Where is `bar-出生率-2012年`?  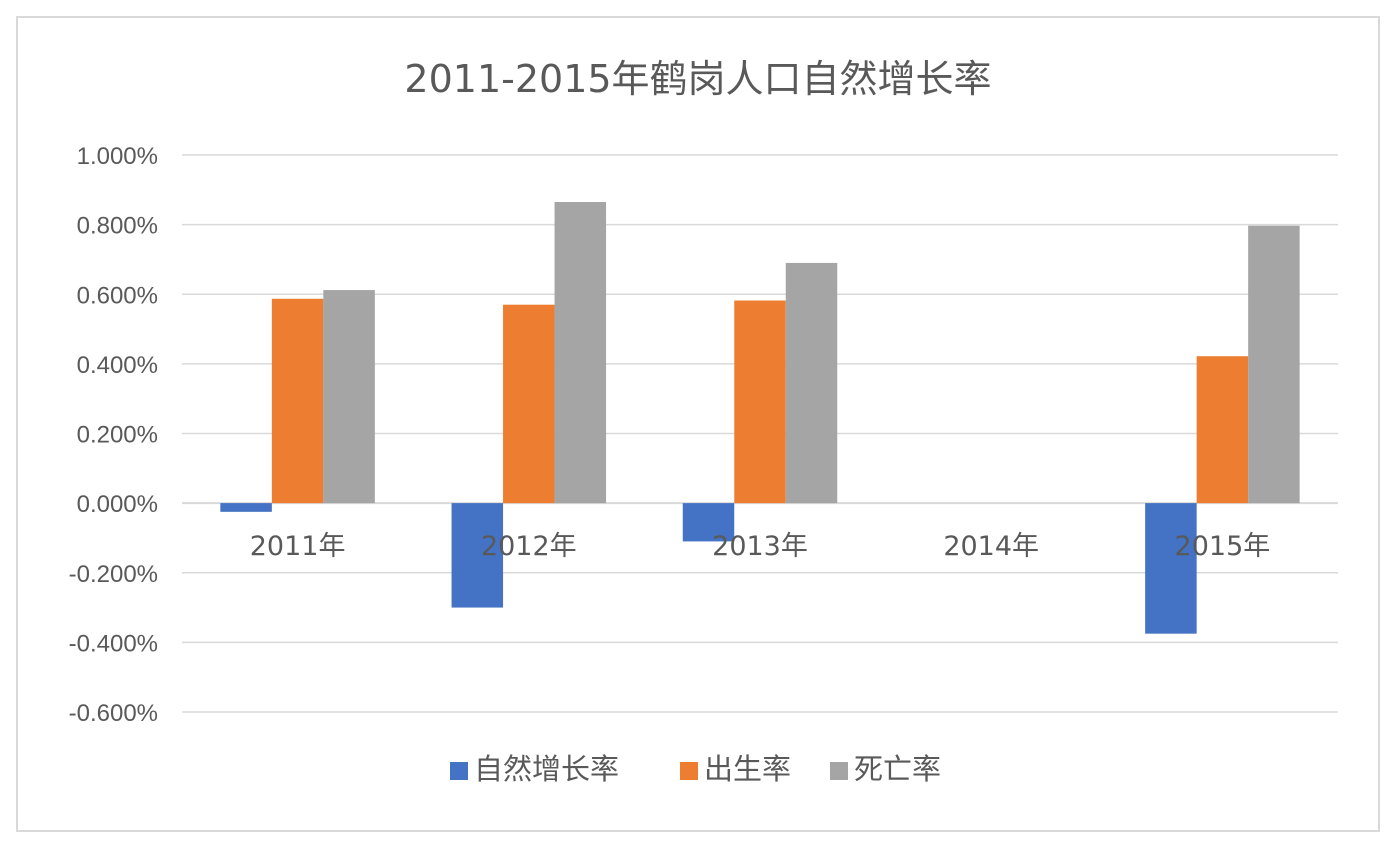
bar-出生率-2012年 is located at coordinates (529, 404).